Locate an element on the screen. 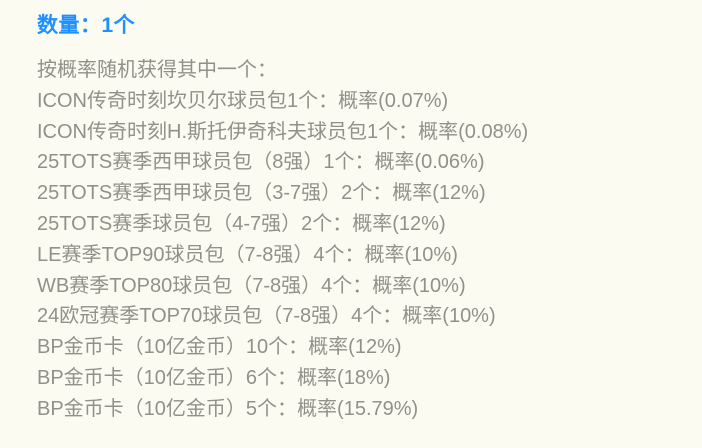 This screenshot has height=448, width=702. prize-item-label: LE赛季TOP90球员包（7-8强）4个： is located at coordinates (201, 254).